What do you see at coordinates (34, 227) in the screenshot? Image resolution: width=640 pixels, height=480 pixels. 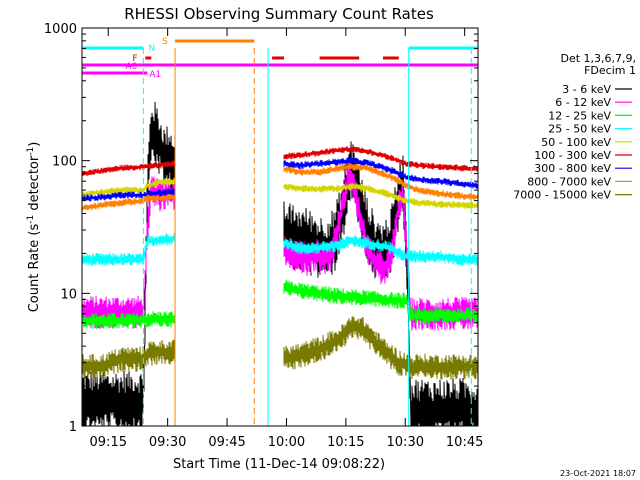 I see `y-axis-title: Count Rate (s-1 detector-1)` at bounding box center [34, 227].